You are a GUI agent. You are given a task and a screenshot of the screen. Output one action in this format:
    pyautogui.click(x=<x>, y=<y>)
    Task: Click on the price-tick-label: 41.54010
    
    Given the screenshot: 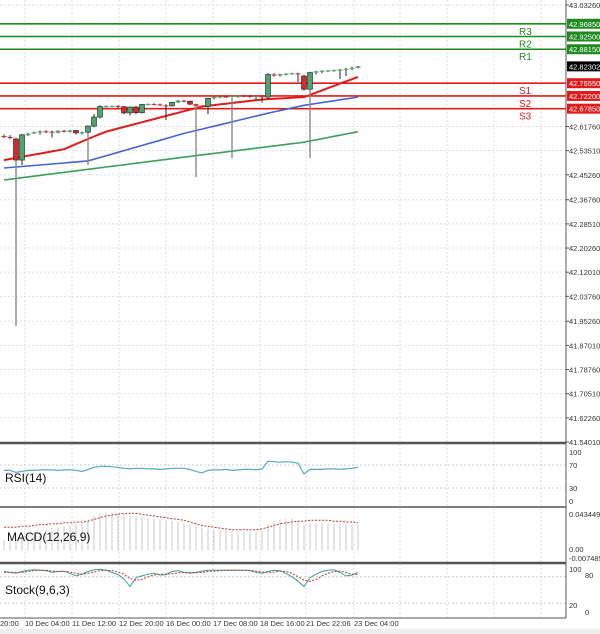 What is the action you would take?
    pyautogui.click(x=584, y=442)
    